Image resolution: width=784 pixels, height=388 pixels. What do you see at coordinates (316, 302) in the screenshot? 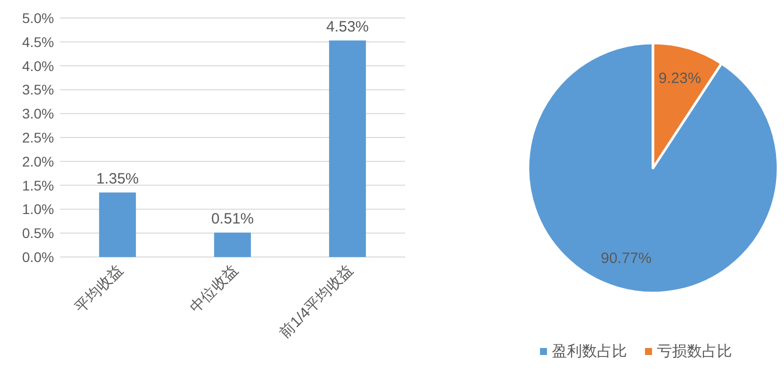
I see `x-tick-label: 前1/4平均收益` at bounding box center [316, 302].